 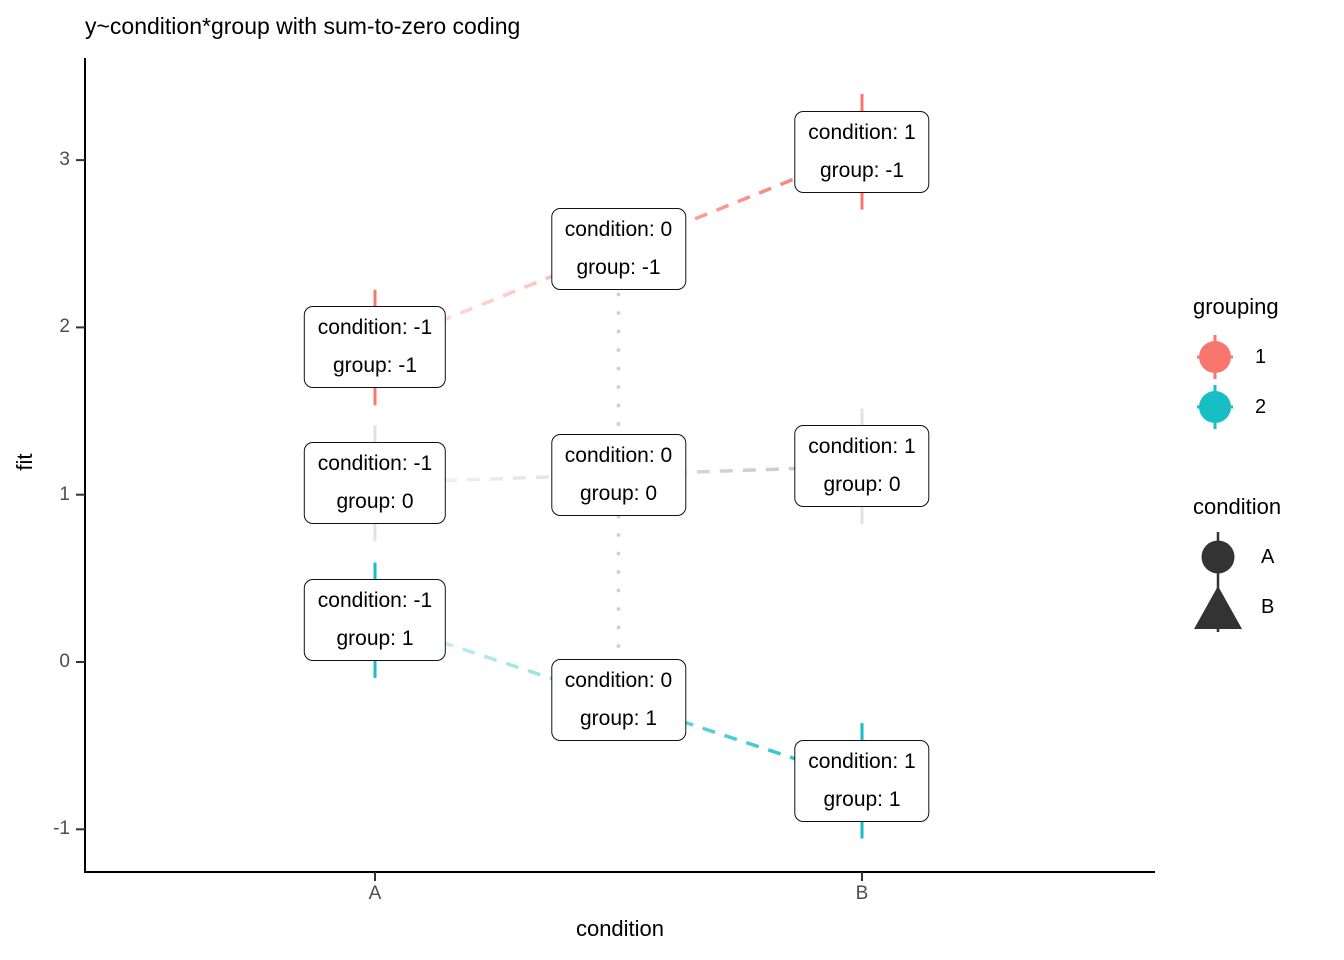 I want to click on legend-section-grouping: grouping 1 2, so click(x=1237, y=363).